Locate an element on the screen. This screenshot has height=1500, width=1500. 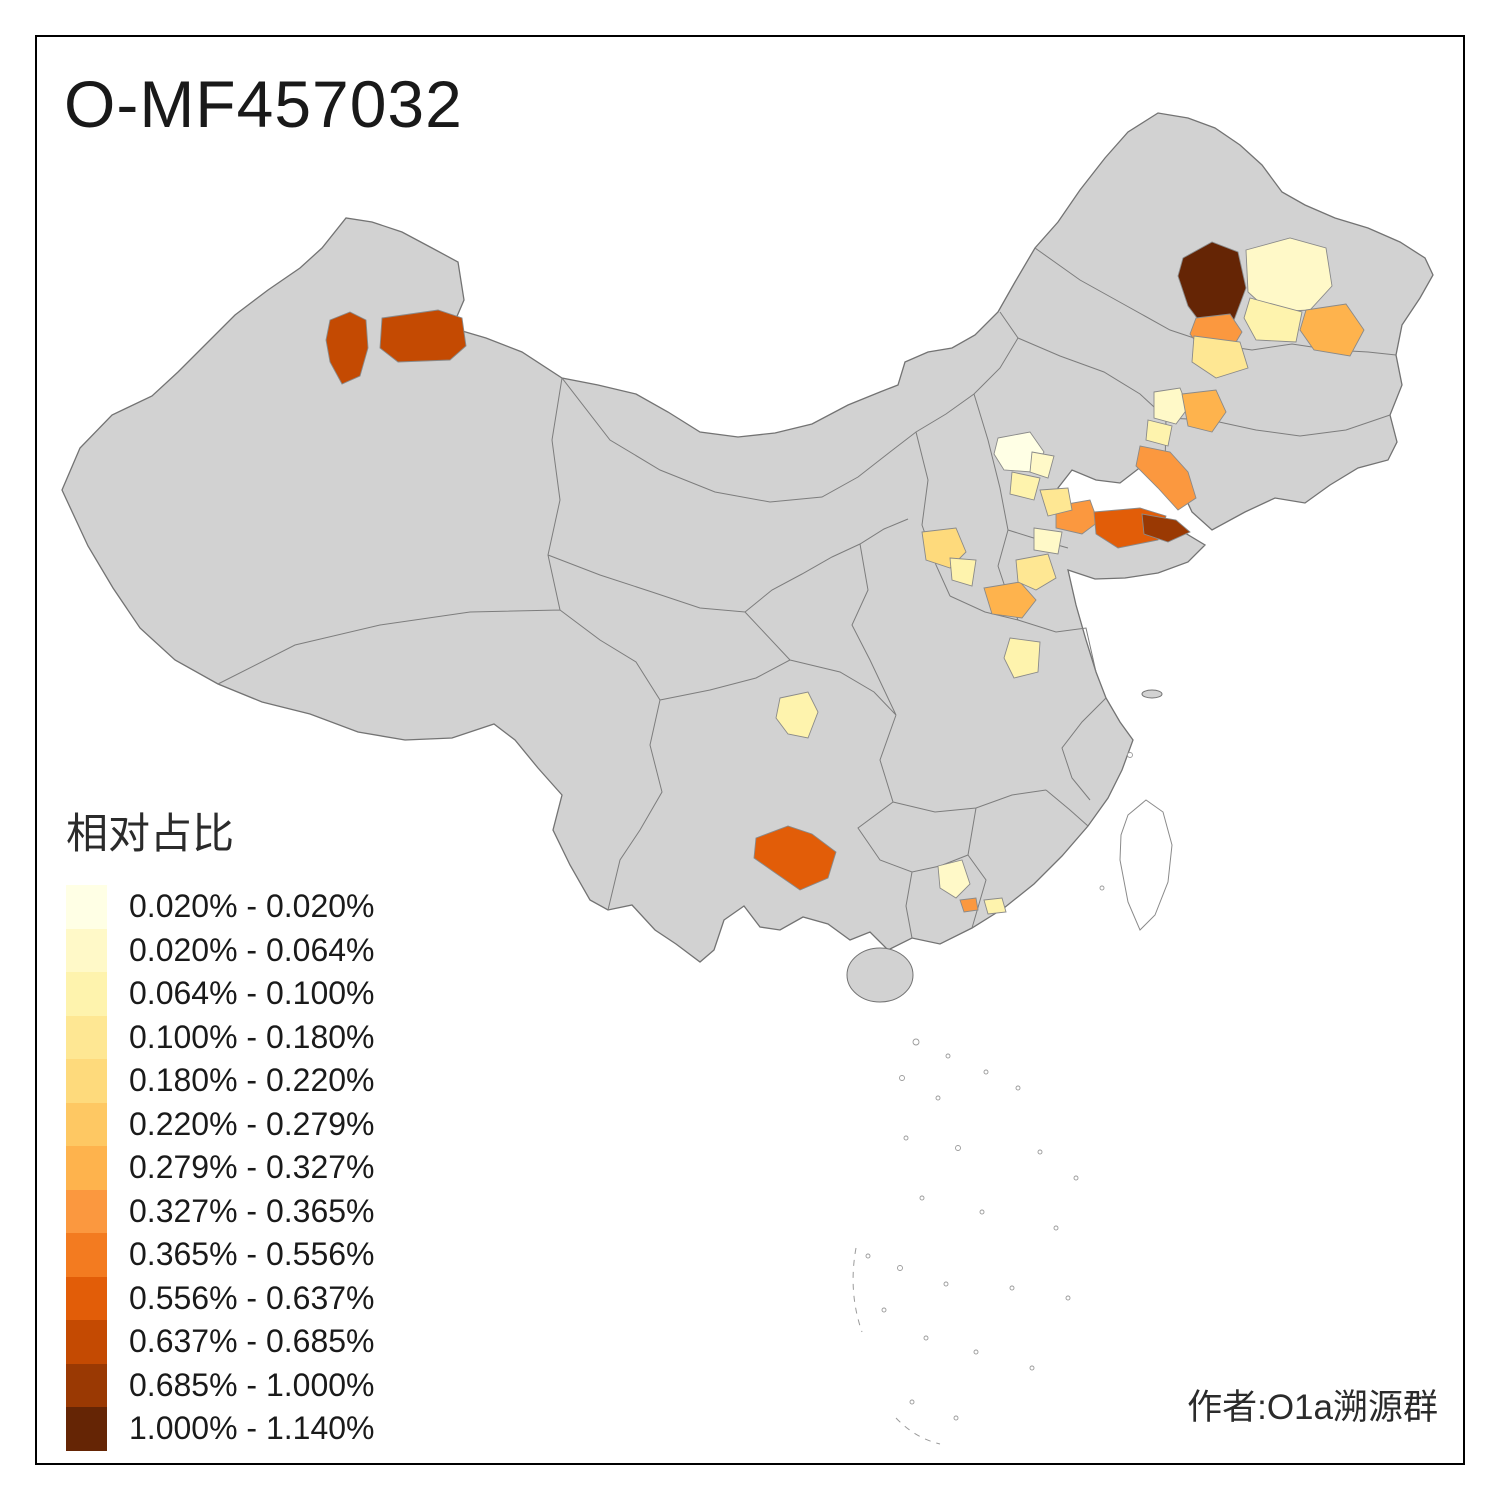
legend-row: 1.000% - 1.140% is located at coordinates (220, 1429).